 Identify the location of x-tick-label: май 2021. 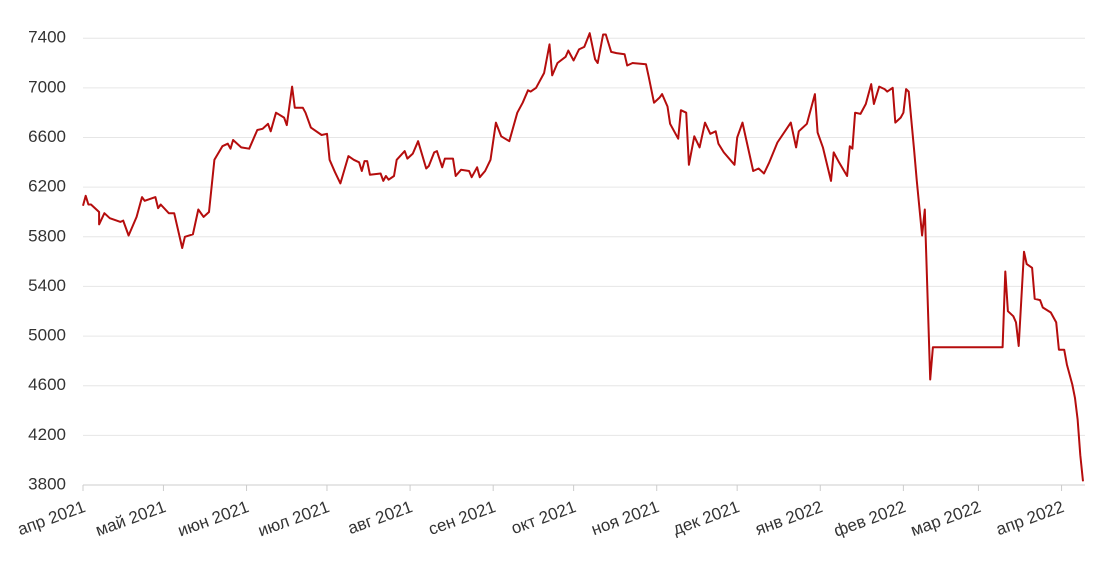
(130, 518).